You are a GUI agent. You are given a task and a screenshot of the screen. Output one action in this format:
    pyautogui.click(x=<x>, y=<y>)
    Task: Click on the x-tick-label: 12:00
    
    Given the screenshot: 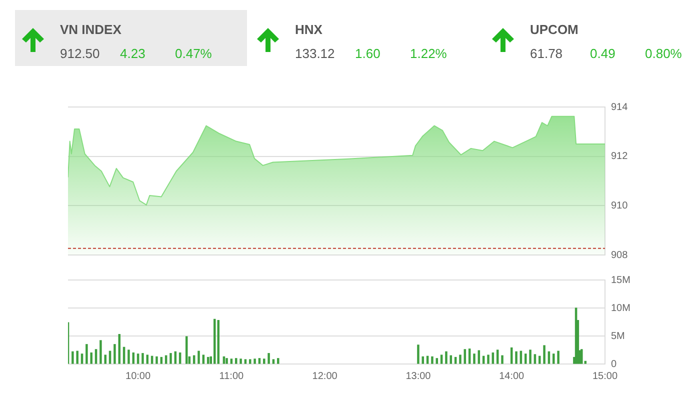 What is the action you would take?
    pyautogui.click(x=325, y=376)
    